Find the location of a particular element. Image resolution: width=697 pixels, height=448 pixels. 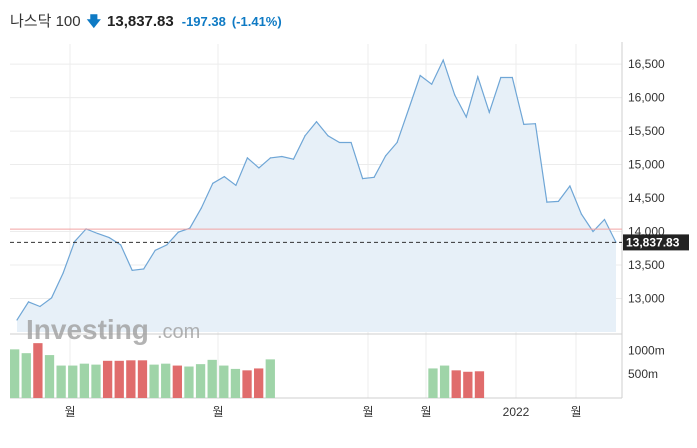

y-tick-label: 14,500 is located at coordinates (646, 198).